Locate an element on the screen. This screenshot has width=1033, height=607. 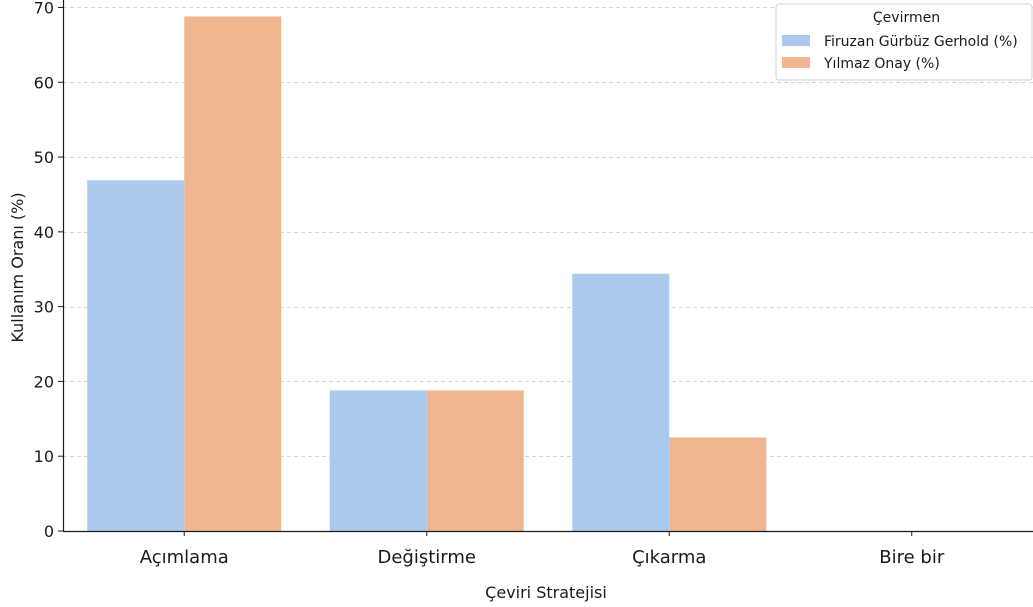
y-axis-title: Kullanım Oranı (%) is located at coordinates (17, 267).